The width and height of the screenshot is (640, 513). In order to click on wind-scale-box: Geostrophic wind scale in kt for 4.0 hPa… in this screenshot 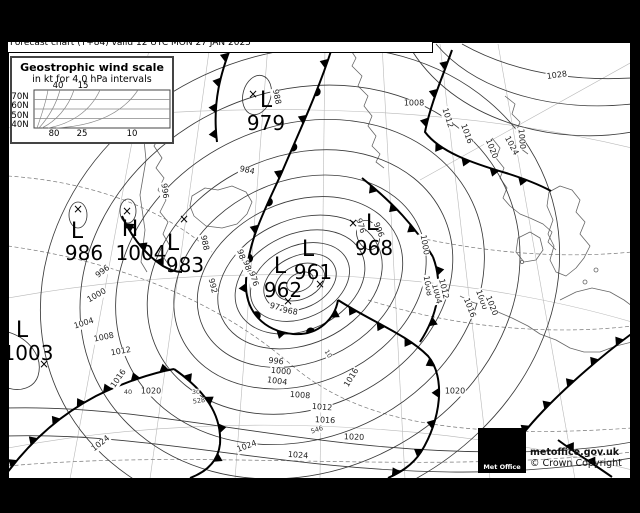, I will do `click(92, 100)`.